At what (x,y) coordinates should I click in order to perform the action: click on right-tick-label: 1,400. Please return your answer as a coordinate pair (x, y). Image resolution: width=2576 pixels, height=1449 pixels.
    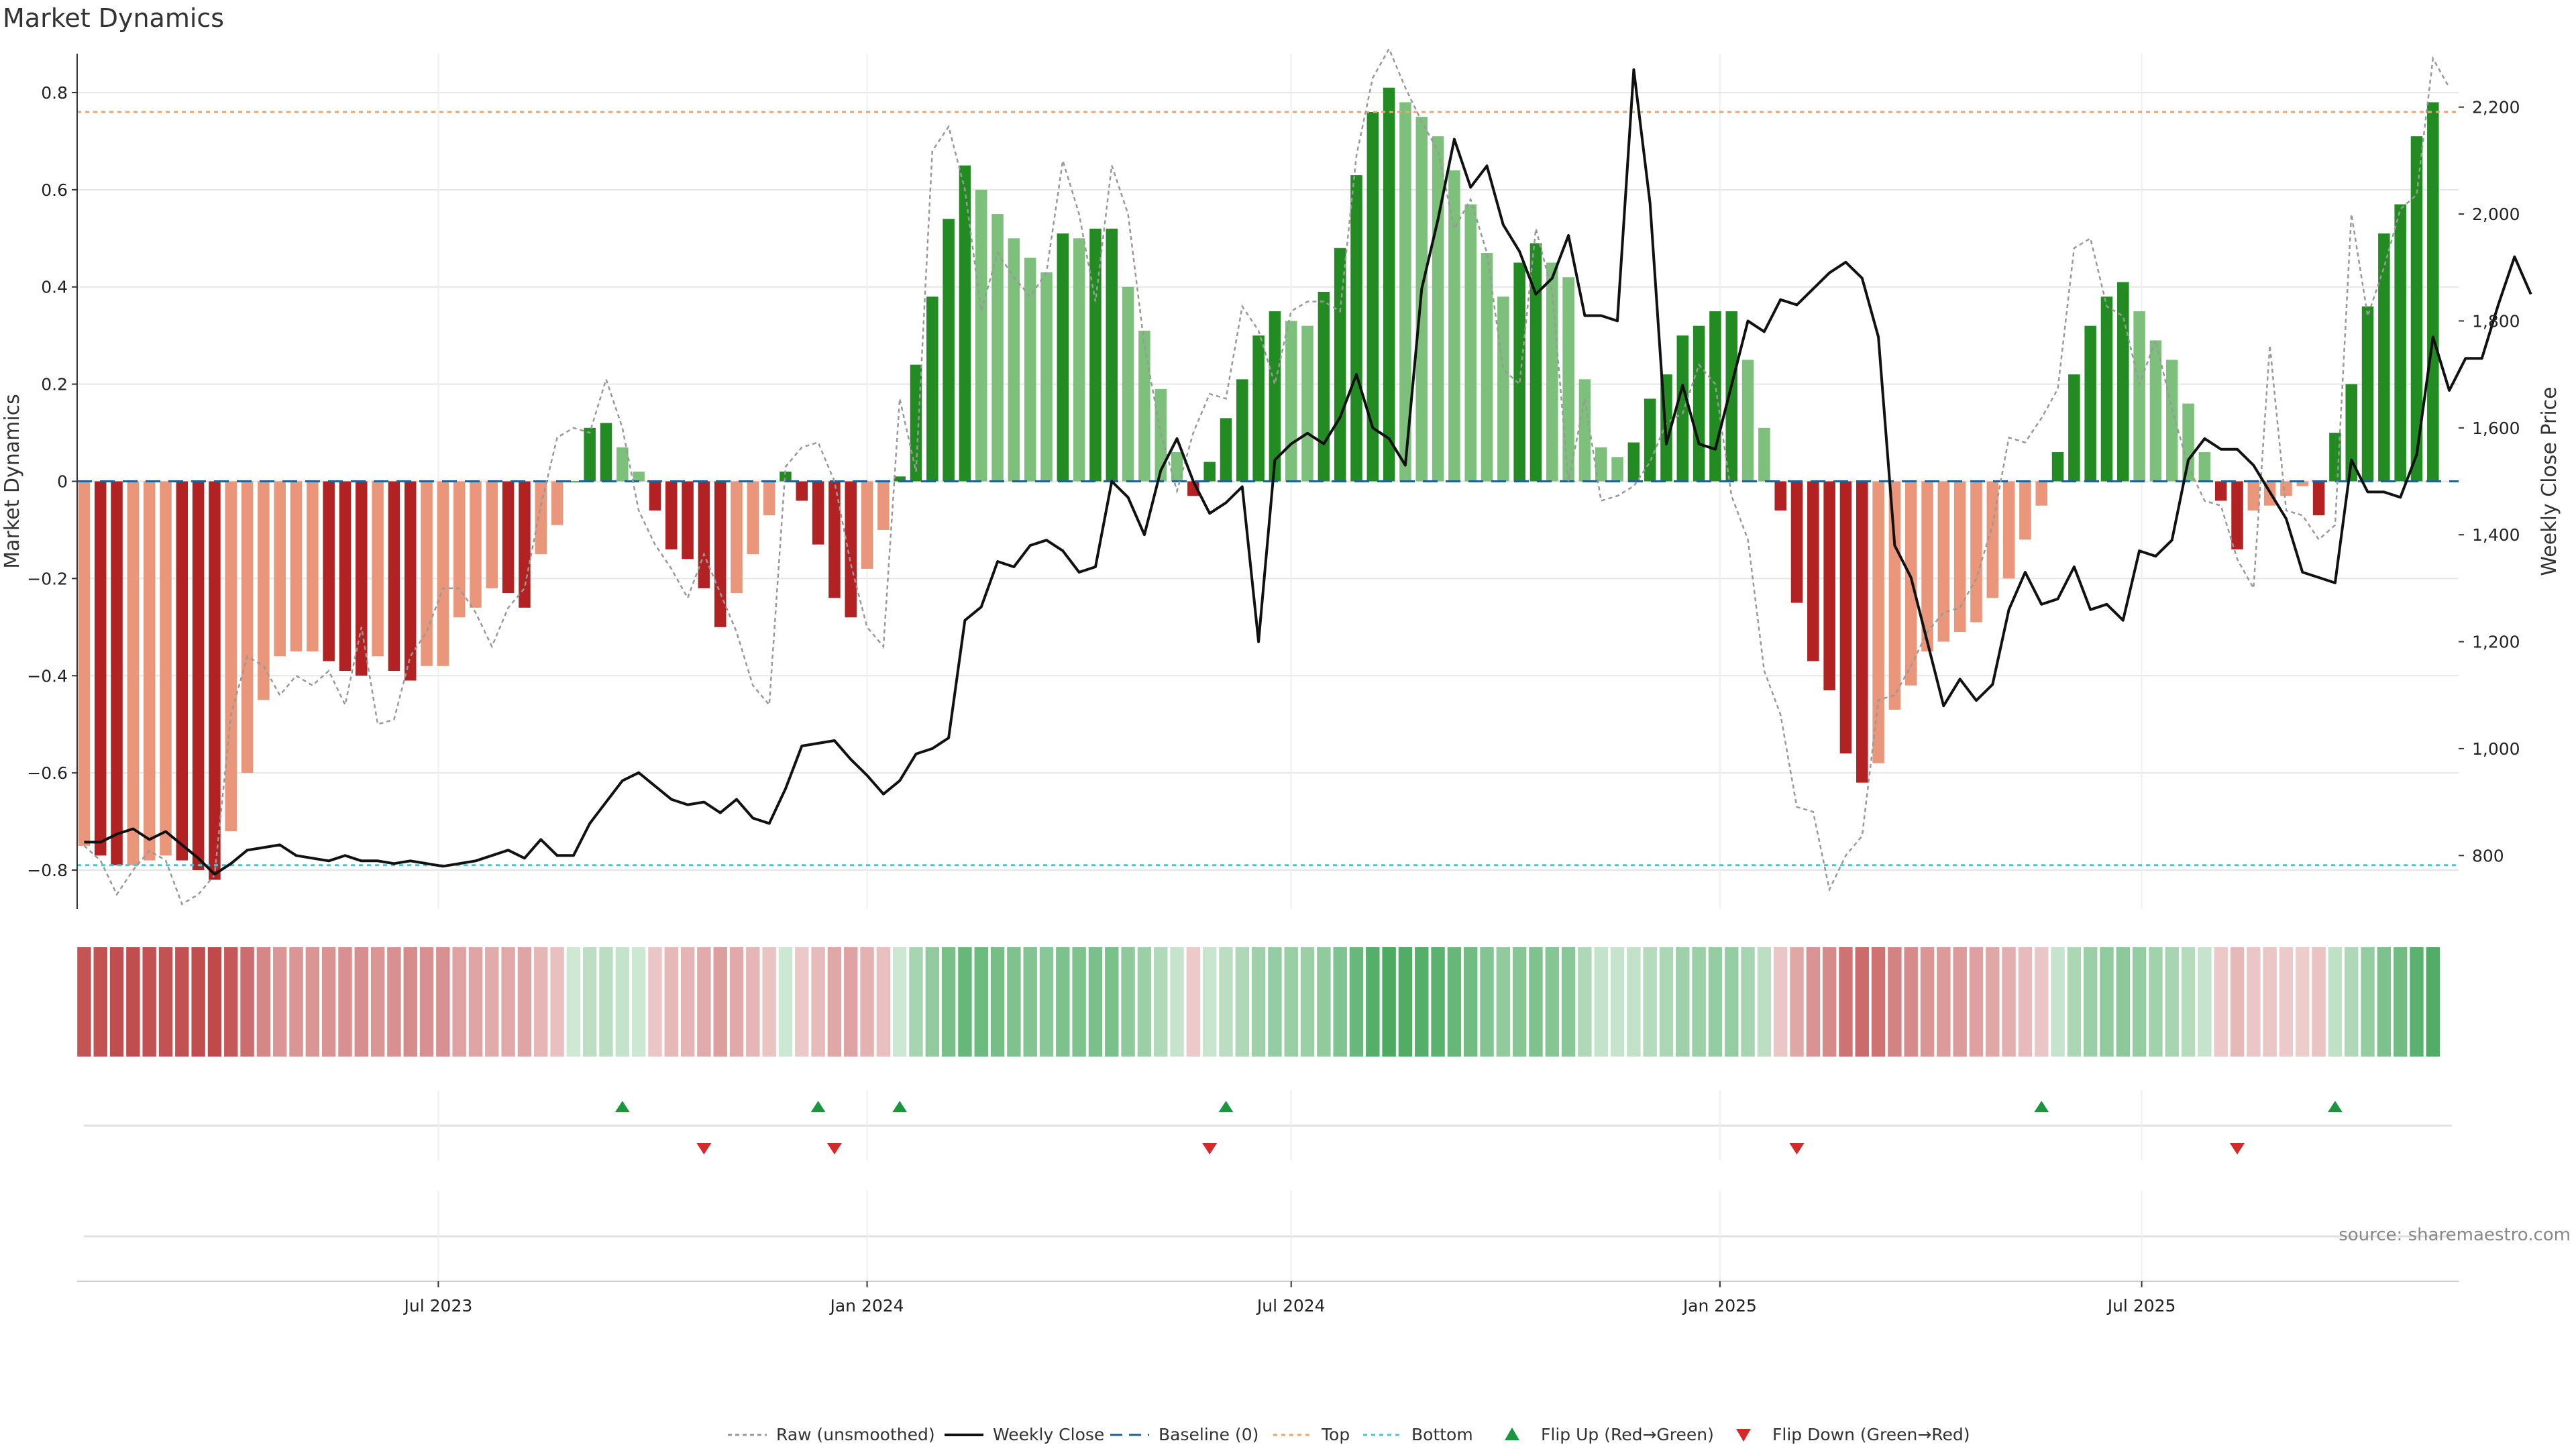
    Looking at the image, I should click on (2496, 535).